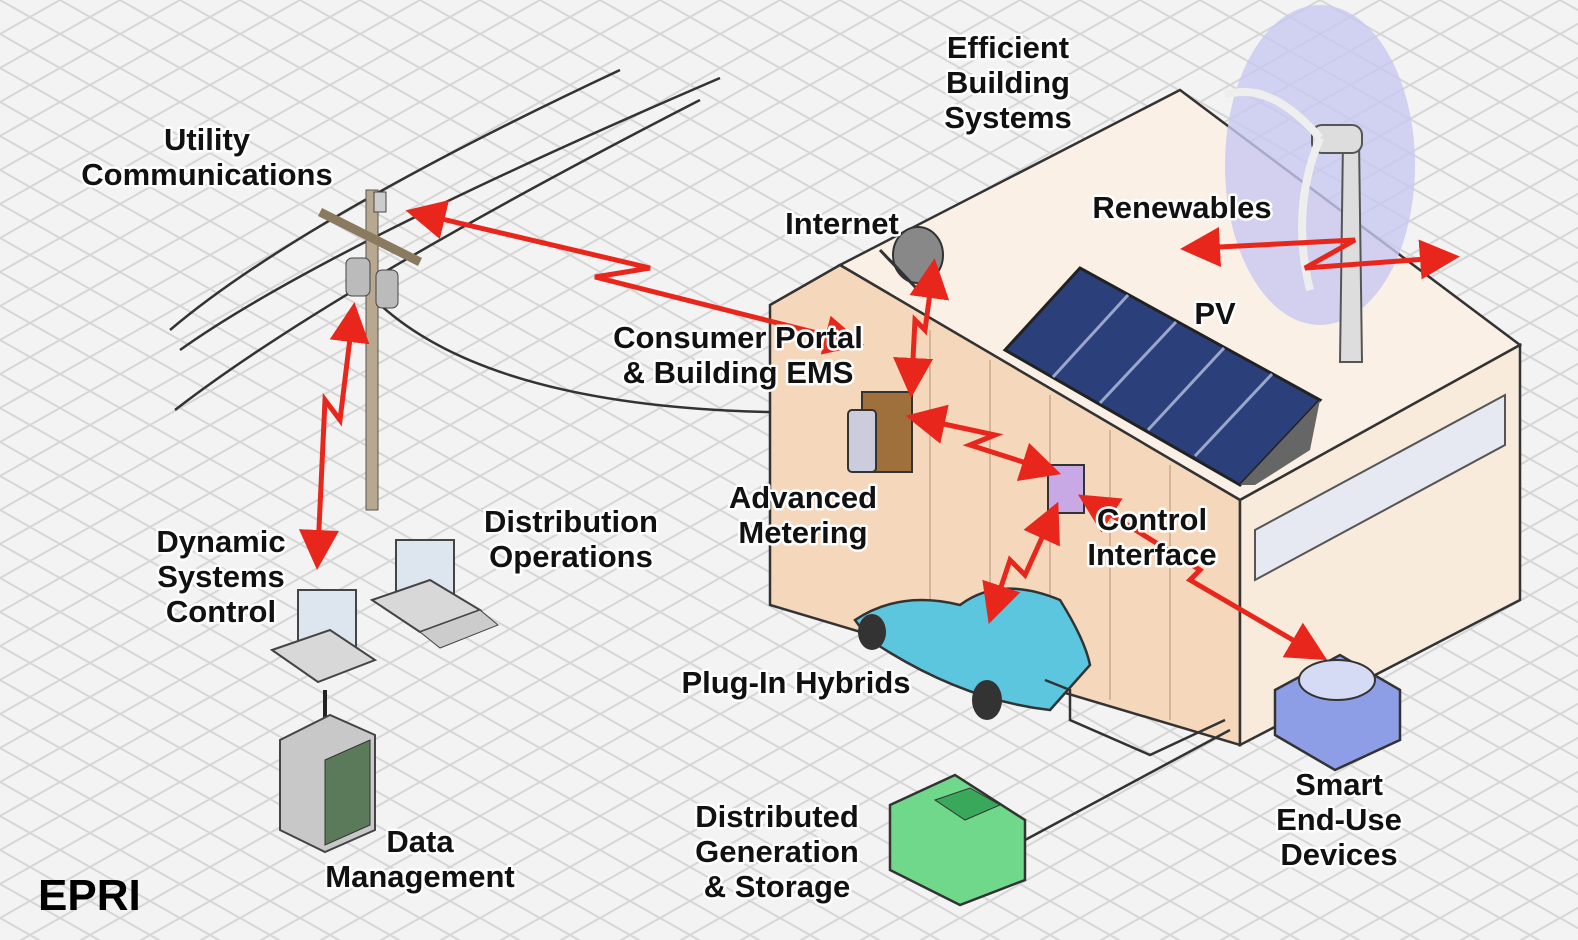 This screenshot has height=940, width=1578. What do you see at coordinates (384, 634) in the screenshot?
I see `computers` at bounding box center [384, 634].